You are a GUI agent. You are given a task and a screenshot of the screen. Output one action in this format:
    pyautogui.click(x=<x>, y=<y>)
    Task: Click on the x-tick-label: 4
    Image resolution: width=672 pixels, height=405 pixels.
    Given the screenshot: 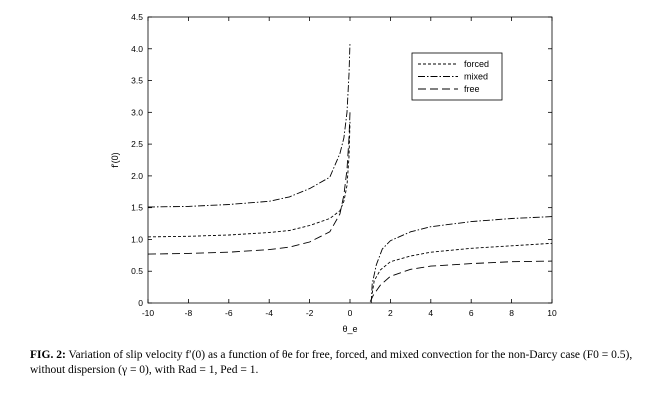 What is the action you would take?
    pyautogui.click(x=430, y=313)
    